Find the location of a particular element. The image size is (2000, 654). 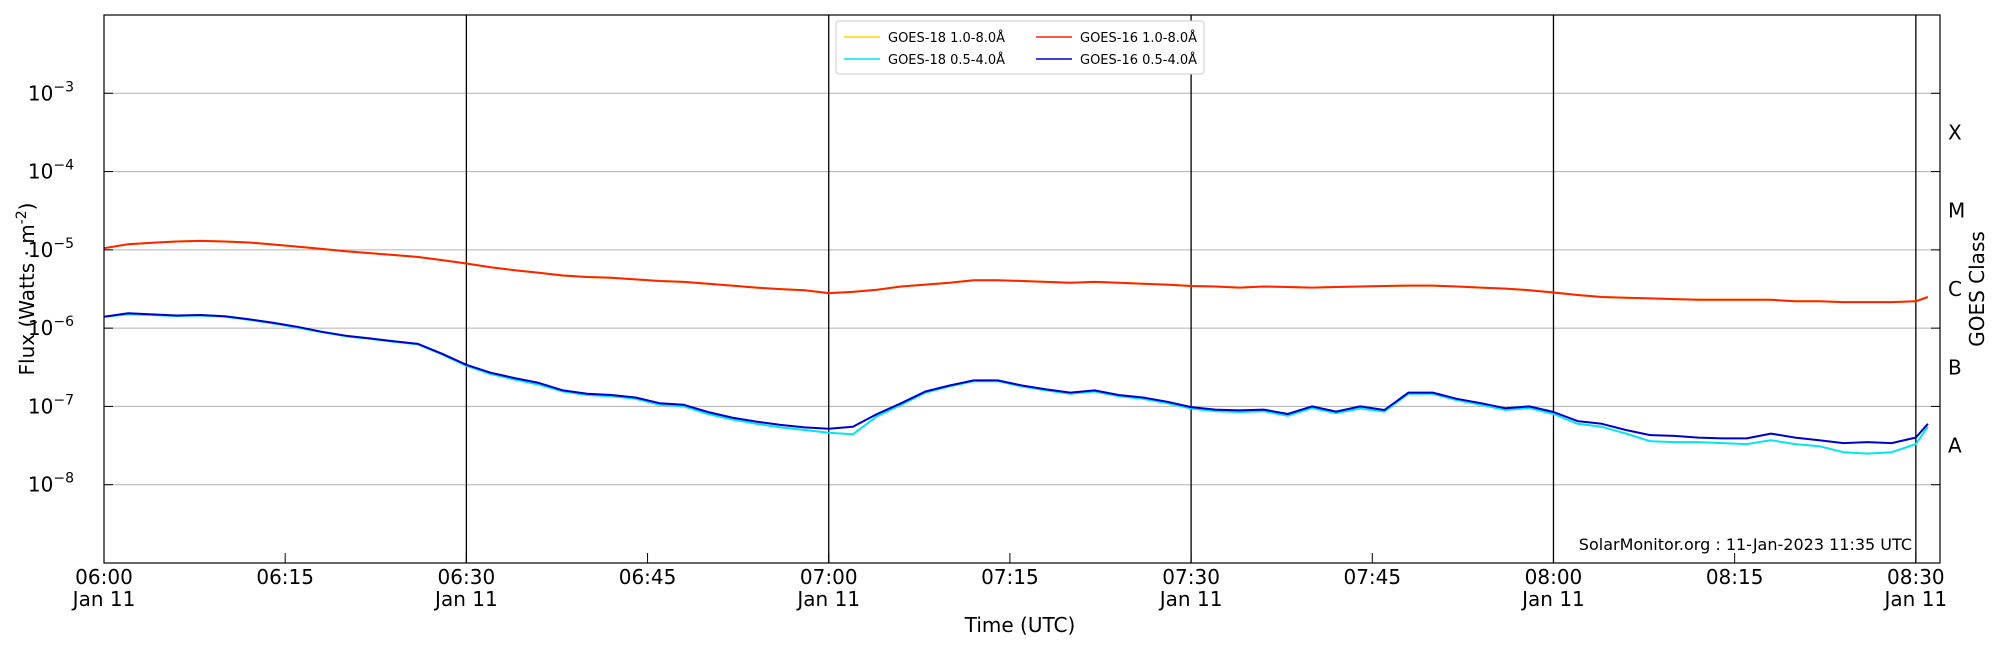

x-tick-label-3: 06:45 is located at coordinates (648, 577).